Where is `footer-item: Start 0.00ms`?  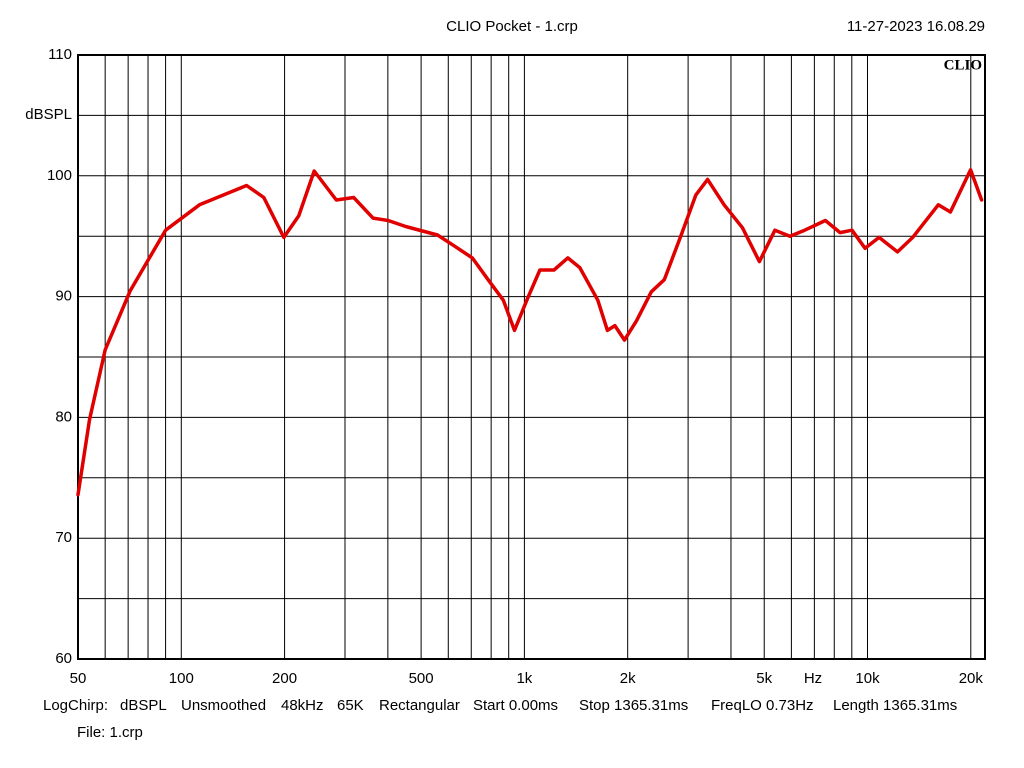 footer-item: Start 0.00ms is located at coordinates (515, 705).